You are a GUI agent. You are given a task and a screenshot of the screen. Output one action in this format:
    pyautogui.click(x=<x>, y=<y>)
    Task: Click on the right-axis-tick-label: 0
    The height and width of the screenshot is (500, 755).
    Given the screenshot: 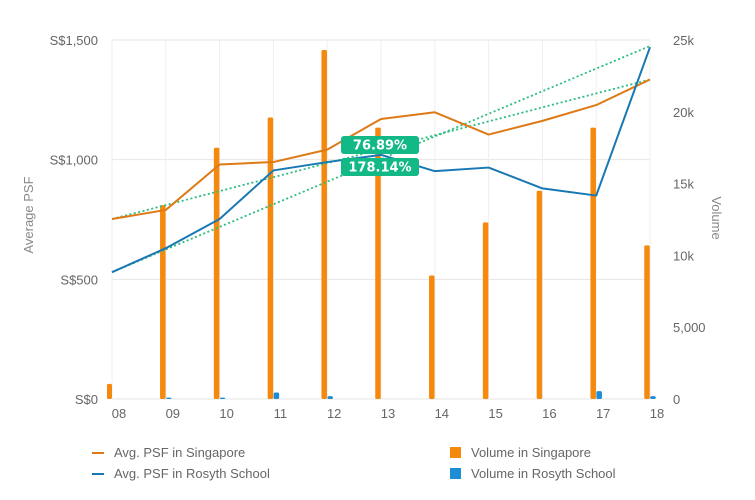 What is the action you would take?
    pyautogui.click(x=676, y=399)
    